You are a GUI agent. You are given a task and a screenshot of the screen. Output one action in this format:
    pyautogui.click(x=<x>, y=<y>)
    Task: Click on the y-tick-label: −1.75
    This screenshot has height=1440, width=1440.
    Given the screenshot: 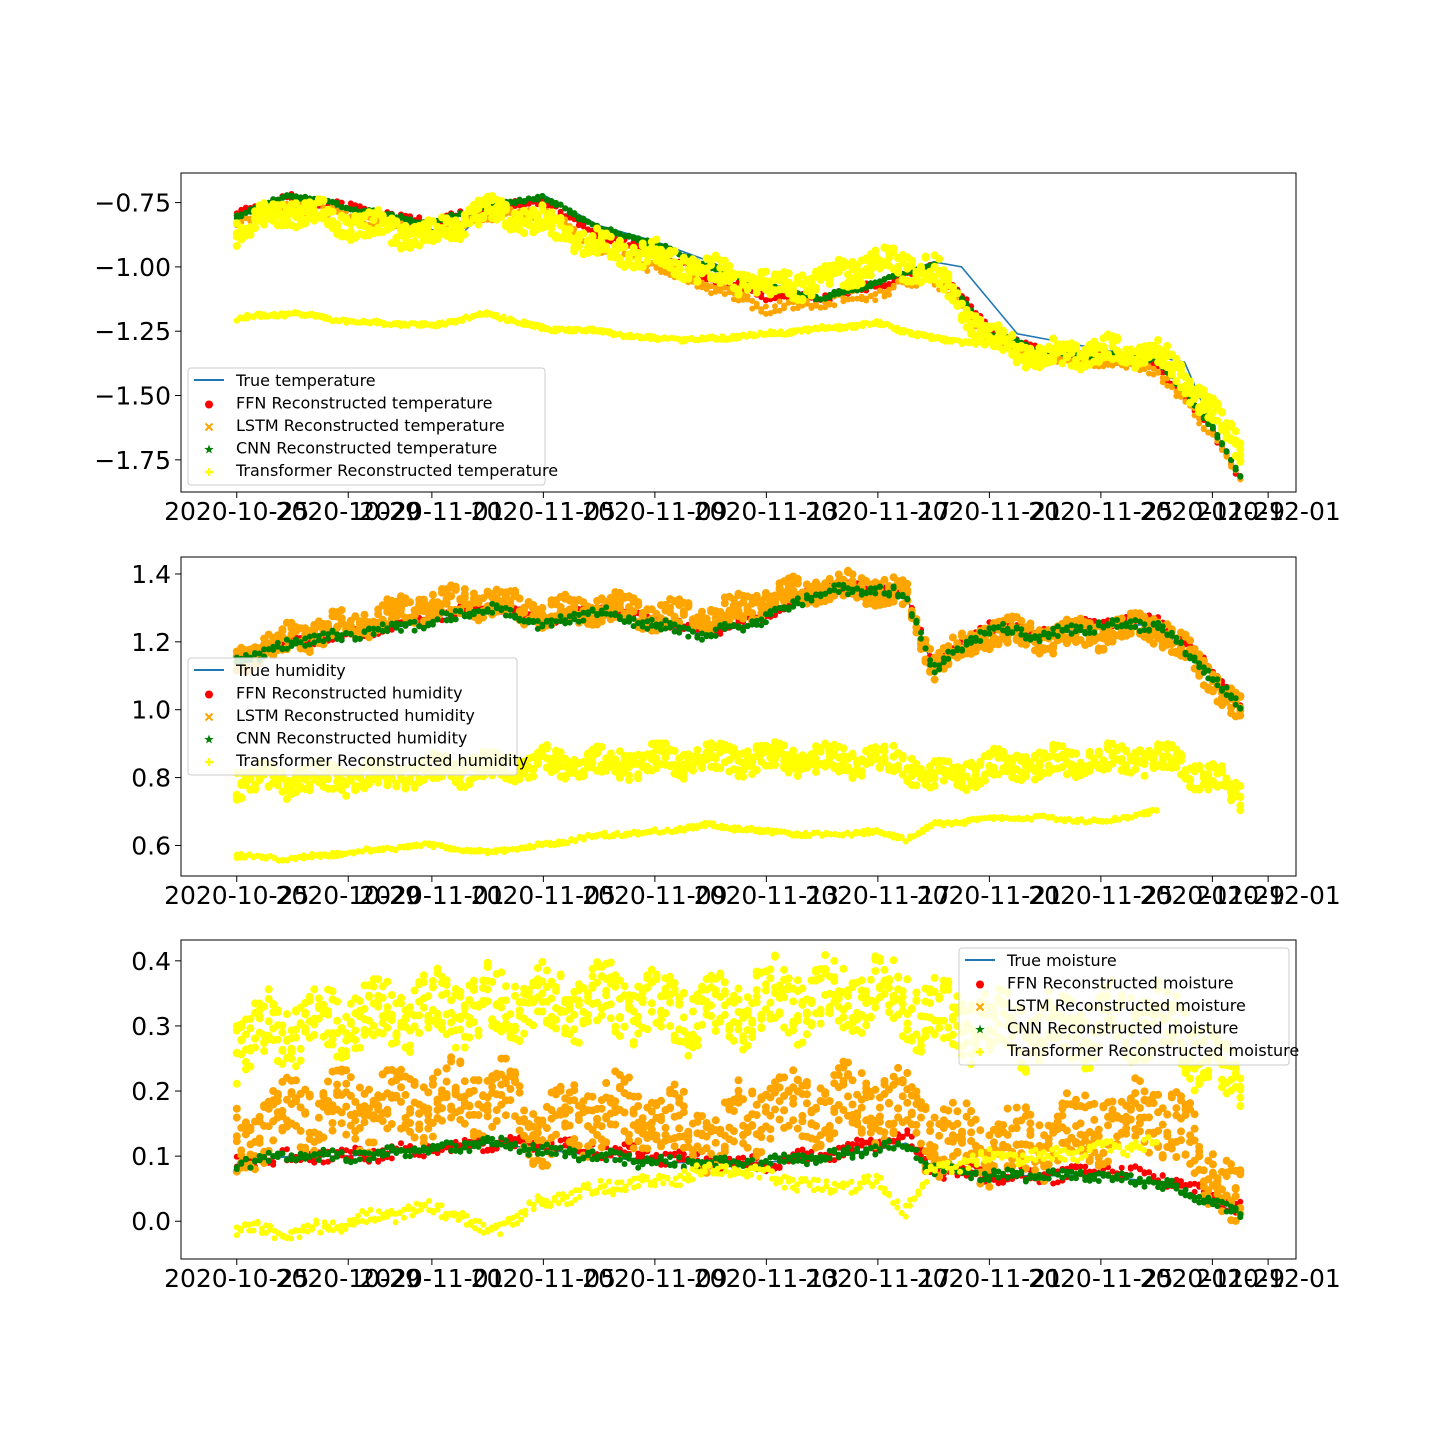 What is the action you would take?
    pyautogui.click(x=132, y=460)
    